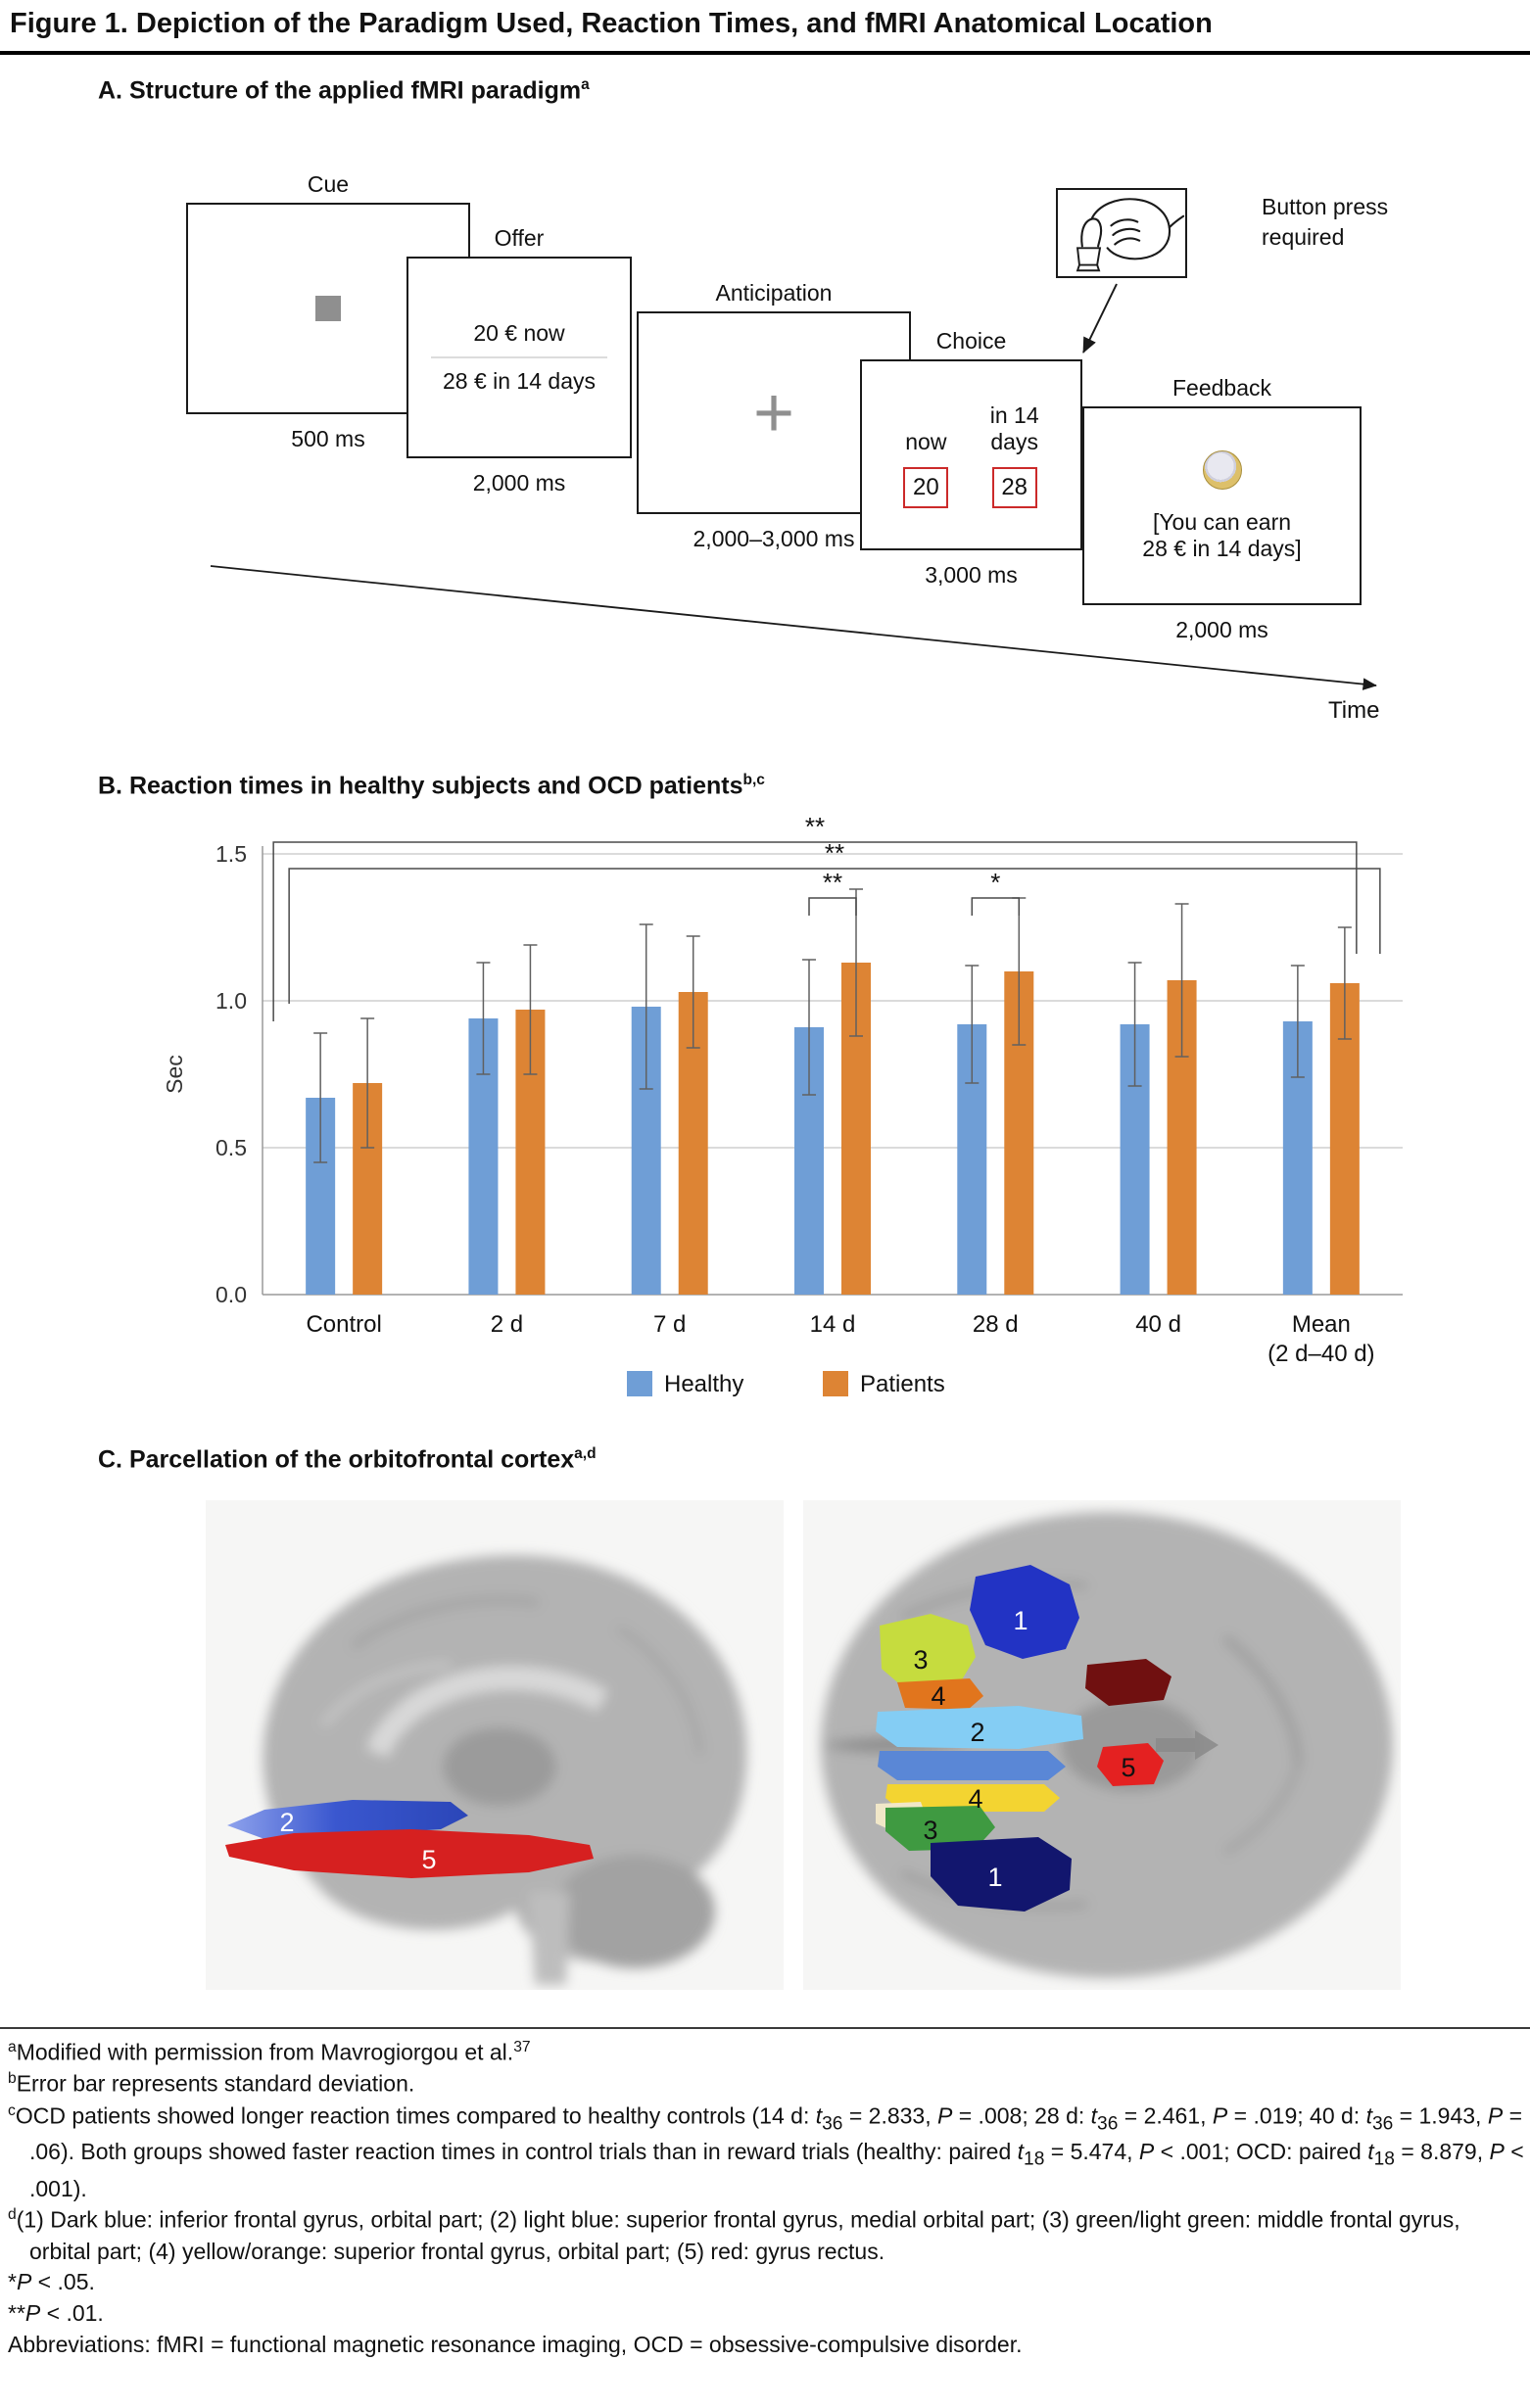 This screenshot has height=2408, width=1530. What do you see at coordinates (774, 293) in the screenshot?
I see `stage-anticipation-label: Anticipation` at bounding box center [774, 293].